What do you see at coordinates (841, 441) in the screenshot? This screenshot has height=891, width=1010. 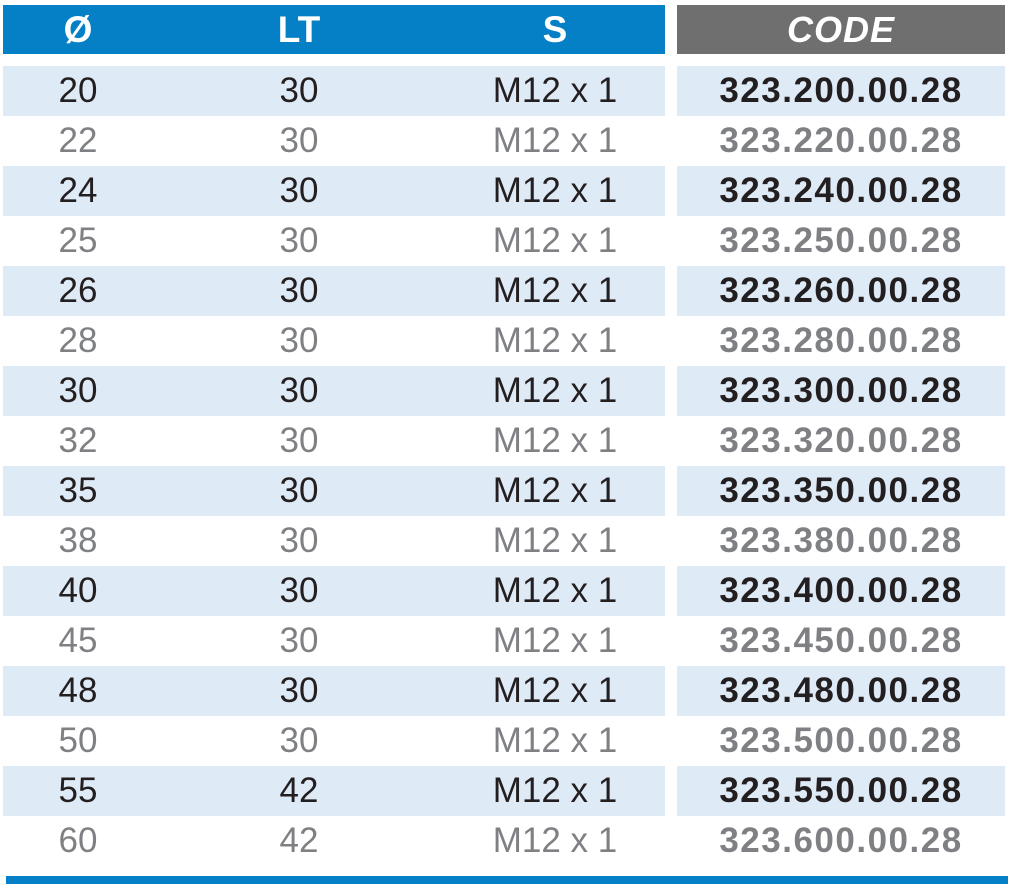 I see `cell-code: 323.320.00.28` at bounding box center [841, 441].